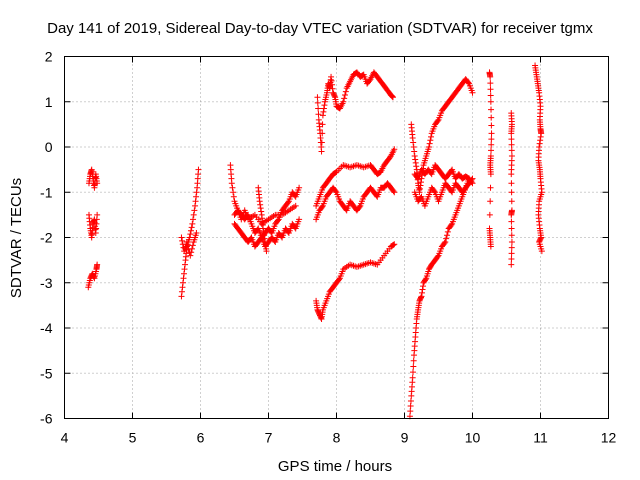  I want to click on x-tick-label: 5, so click(133, 438).